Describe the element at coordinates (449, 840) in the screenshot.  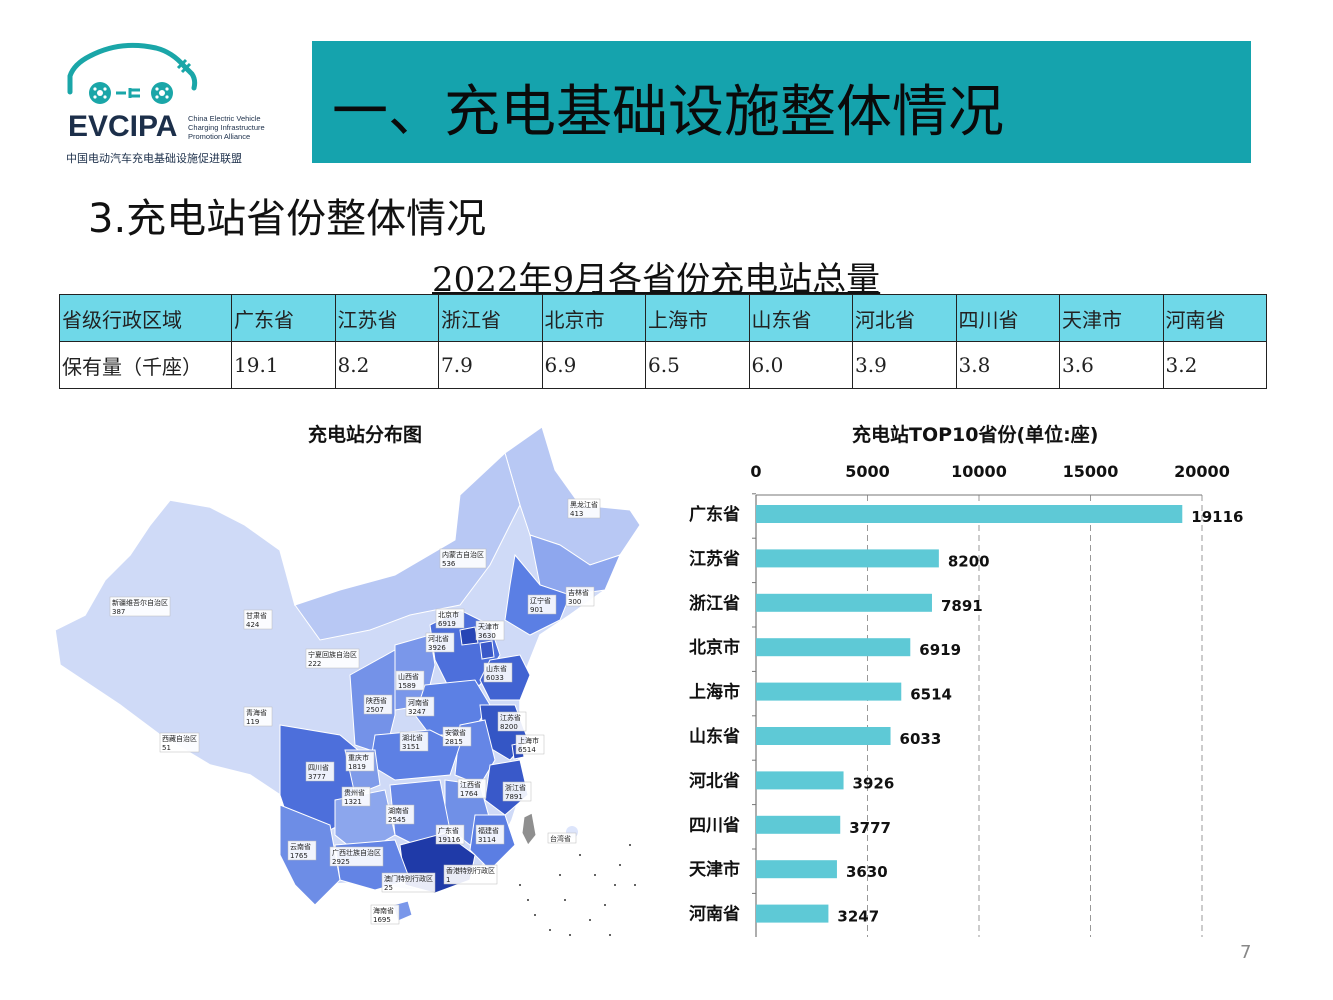
I see `map-region-value: 19116` at that location.